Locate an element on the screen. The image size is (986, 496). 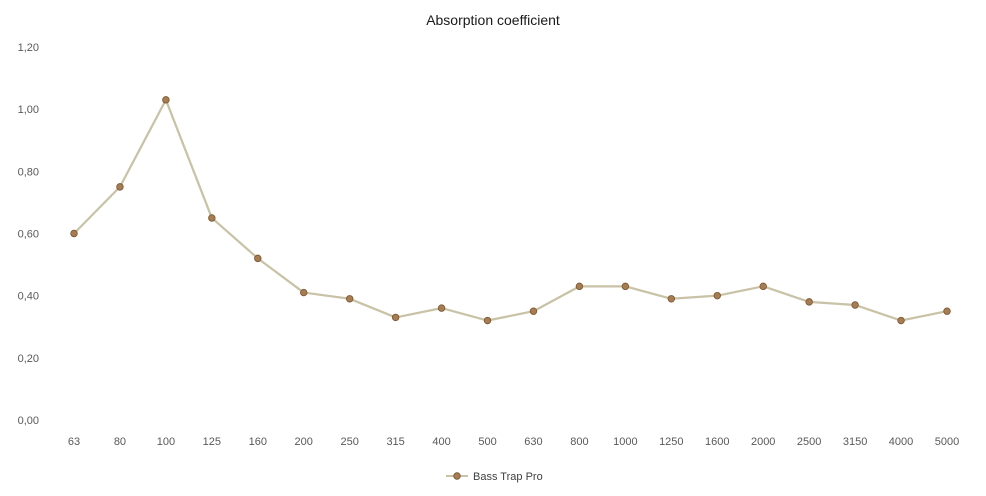
x-tick-label: 500 is located at coordinates (487, 442).